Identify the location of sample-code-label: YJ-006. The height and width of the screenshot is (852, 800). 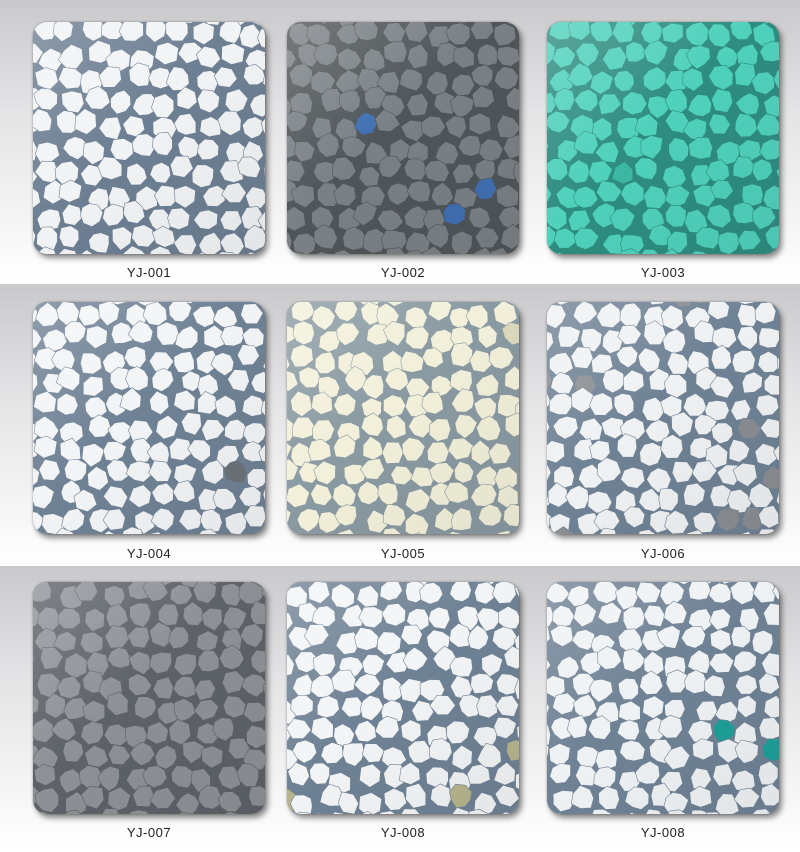
(663, 553).